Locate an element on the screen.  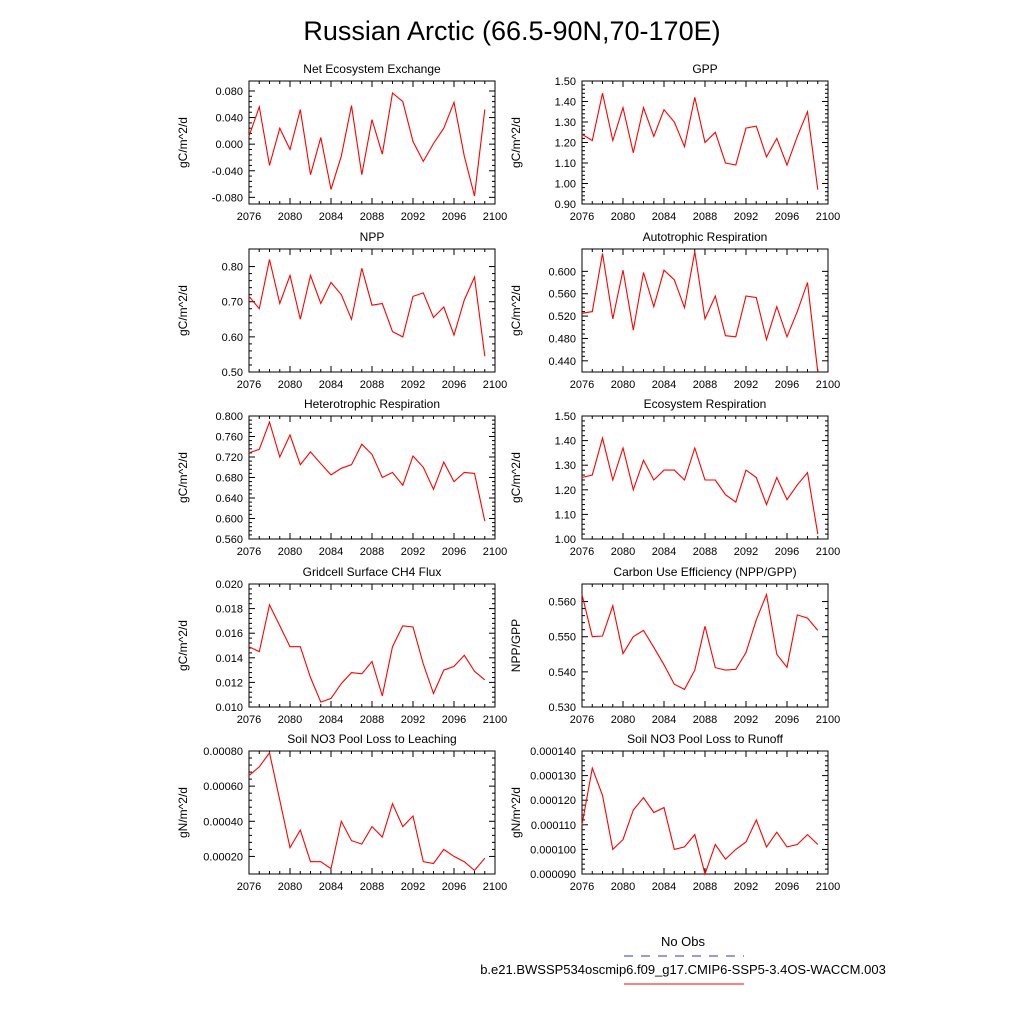
y-tick-label: 0.00020 is located at coordinates (223, 857).